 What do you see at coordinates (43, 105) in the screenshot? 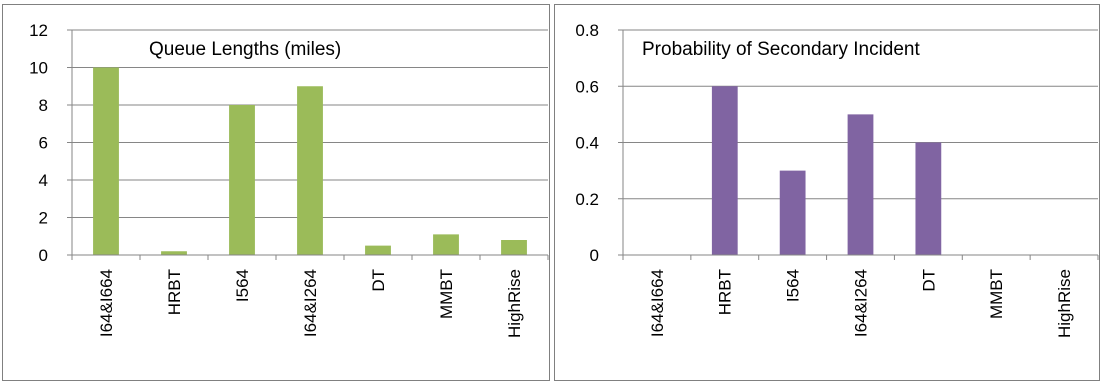
I see `queue-y-tick-label: 8` at bounding box center [43, 105].